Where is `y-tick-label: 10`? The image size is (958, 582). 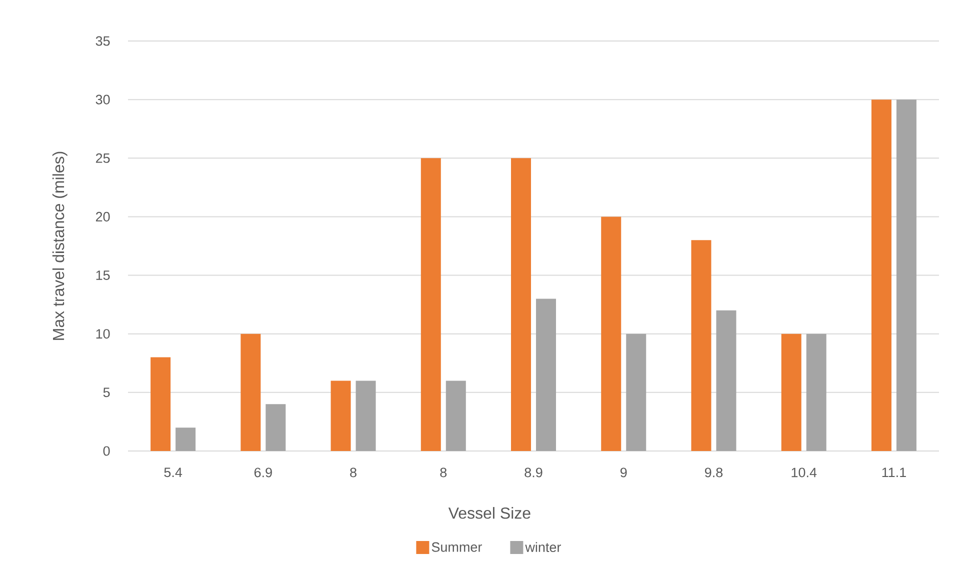 y-tick-label: 10 is located at coordinates (103, 334).